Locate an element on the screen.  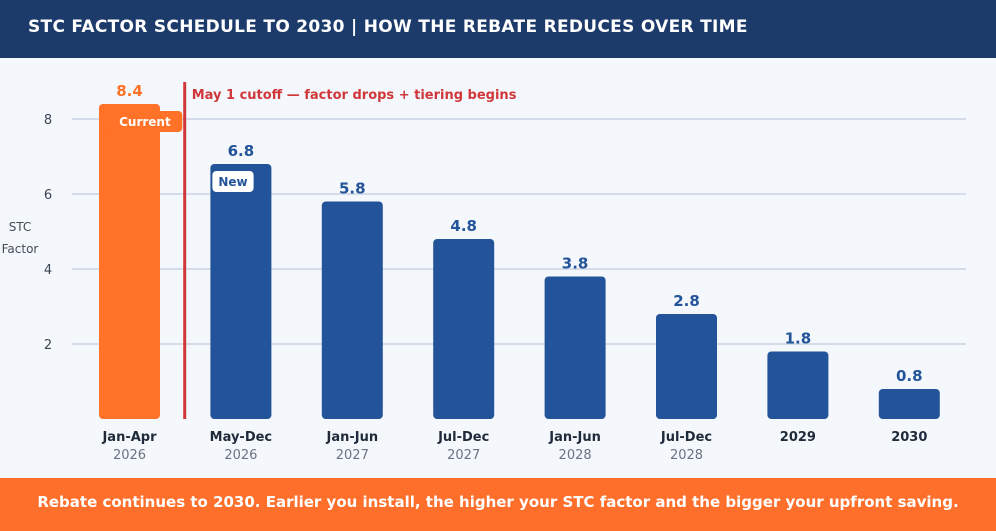
value-label: 8.4 is located at coordinates (129, 91).